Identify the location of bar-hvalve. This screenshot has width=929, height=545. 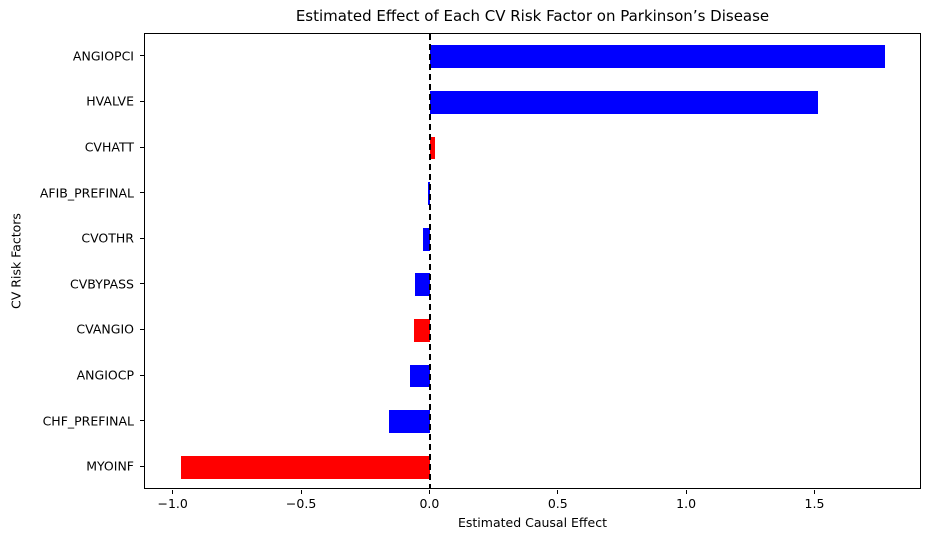
(624, 102).